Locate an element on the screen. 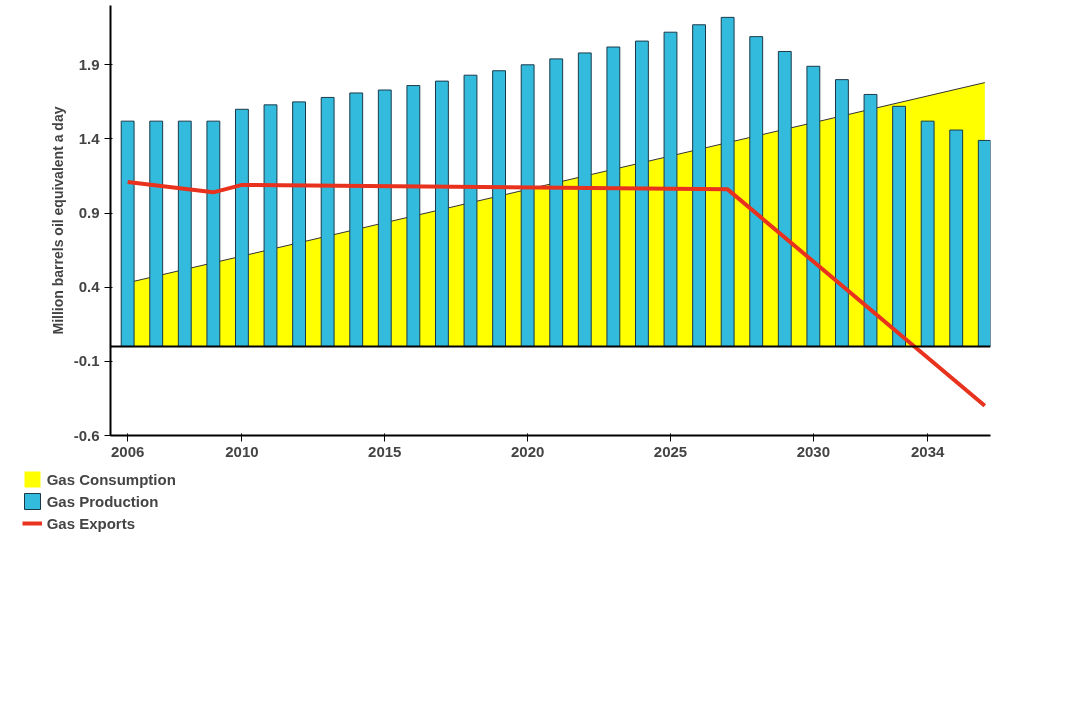  legend-label: Gas Exports is located at coordinates (91, 523).